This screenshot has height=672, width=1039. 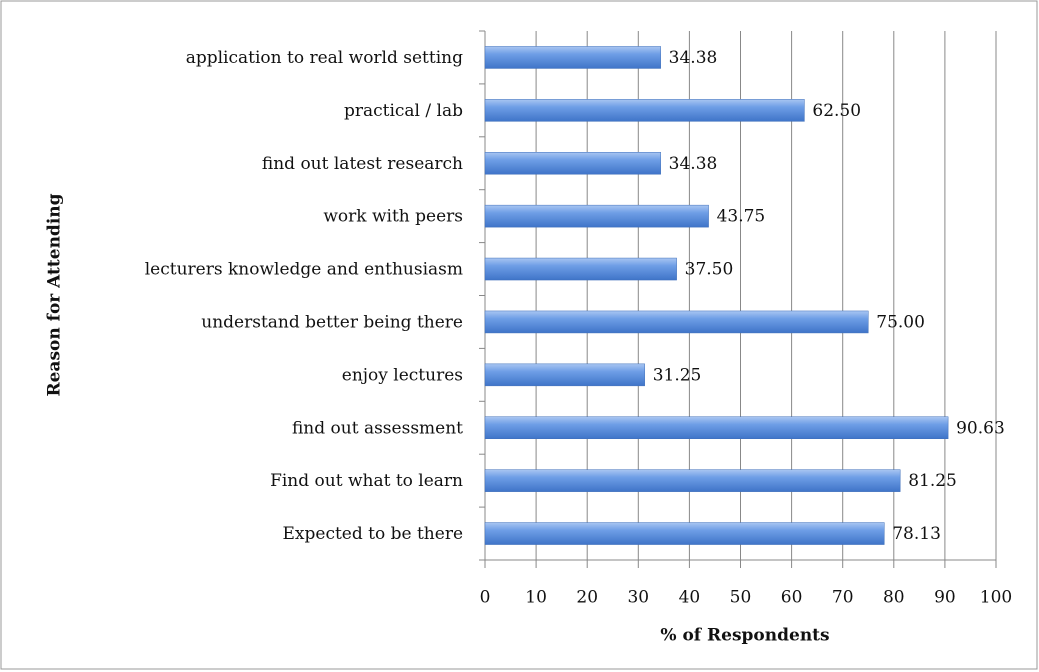 What do you see at coordinates (366, 481) in the screenshot?
I see `y-tick-label: Find out what to learn` at bounding box center [366, 481].